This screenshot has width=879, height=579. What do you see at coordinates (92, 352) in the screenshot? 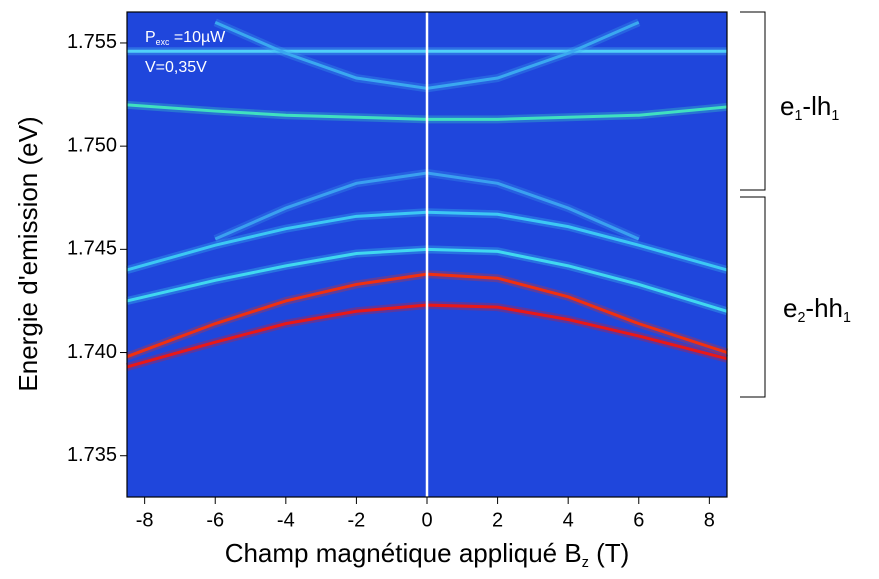
I see `y-tick-label: 1.740` at bounding box center [92, 352].